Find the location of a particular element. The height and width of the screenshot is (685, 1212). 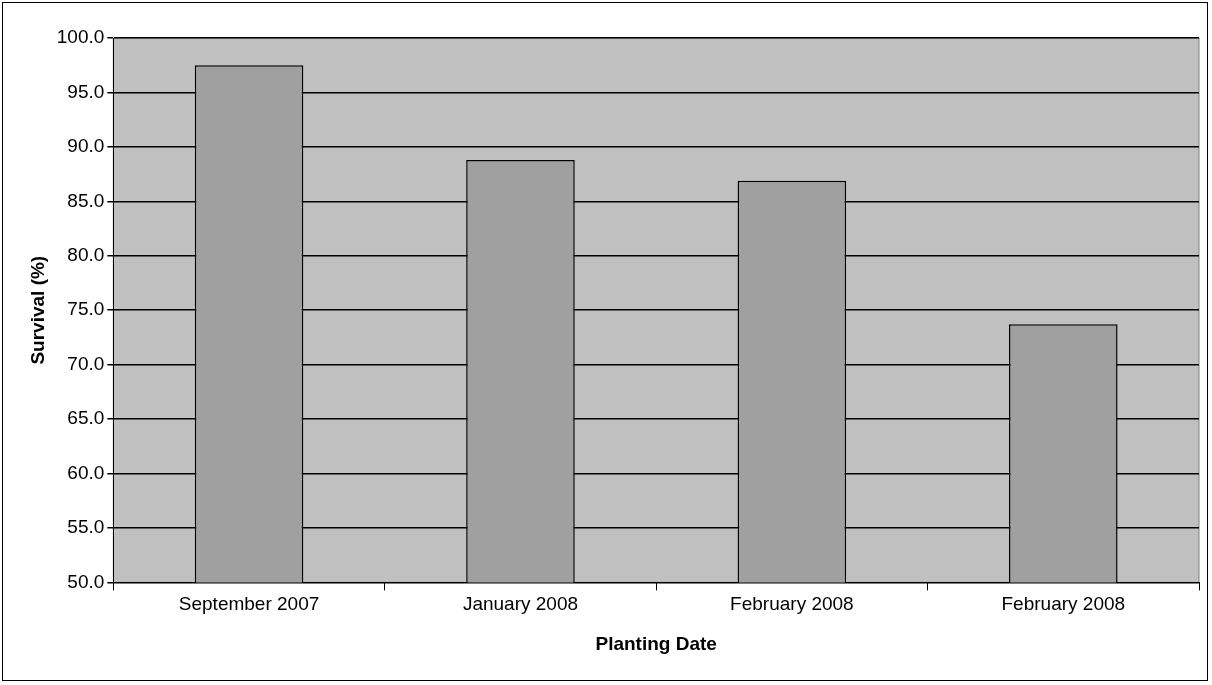

x-tick-label: September 2007 is located at coordinates (249, 604).